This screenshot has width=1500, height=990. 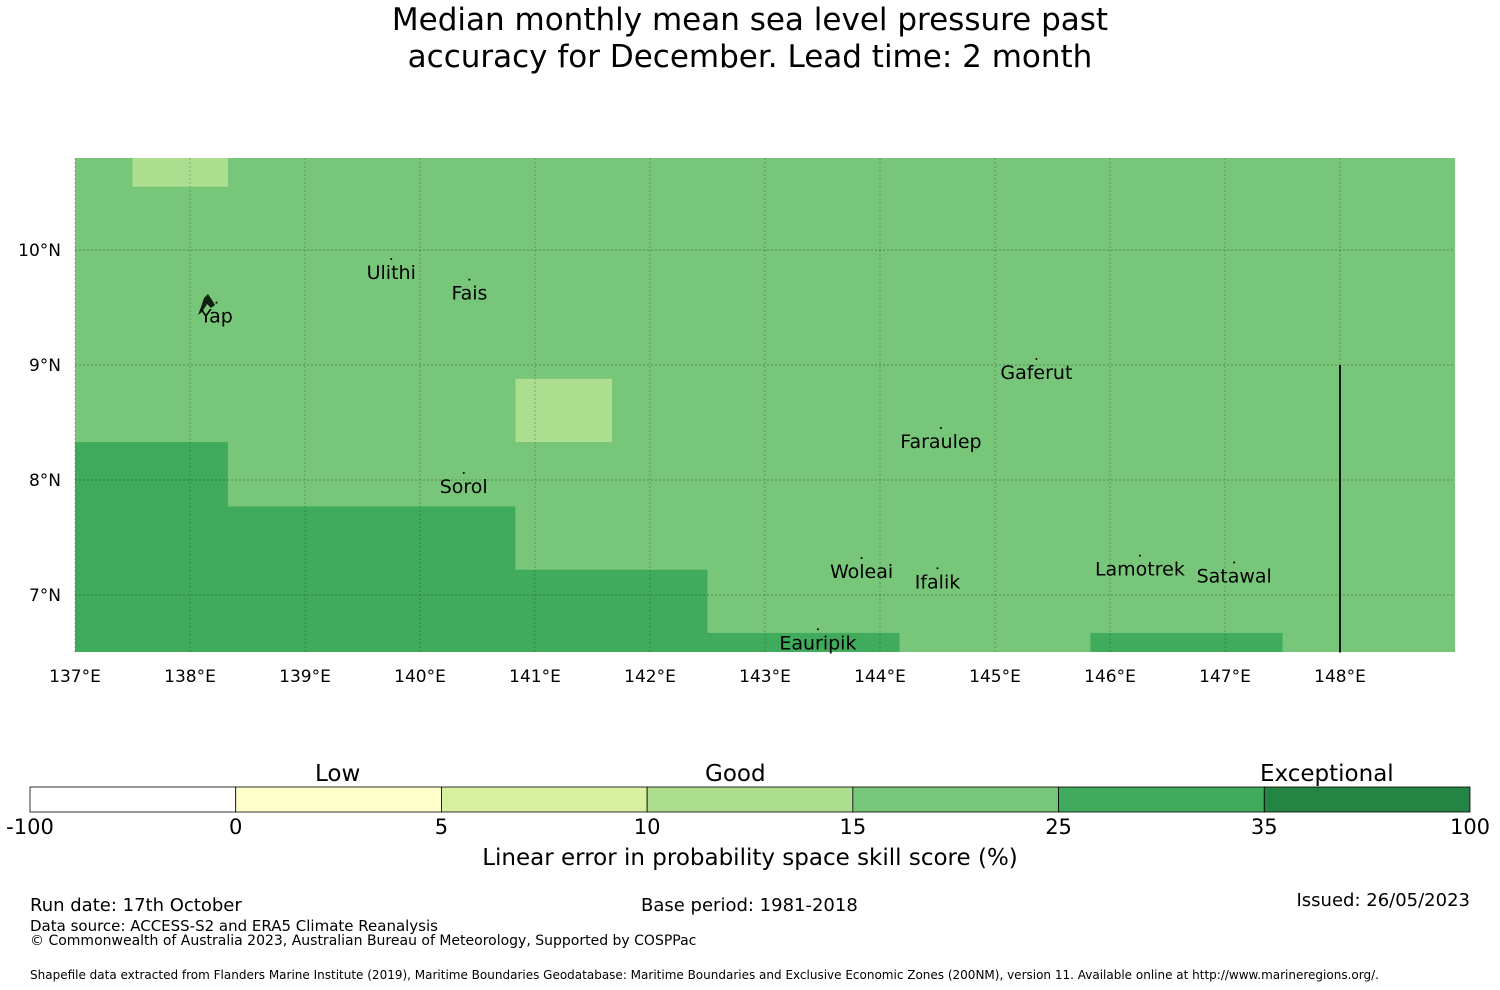 What do you see at coordinates (765, 677) in the screenshot?
I see `lon-tick-label: 143°E` at bounding box center [765, 677].